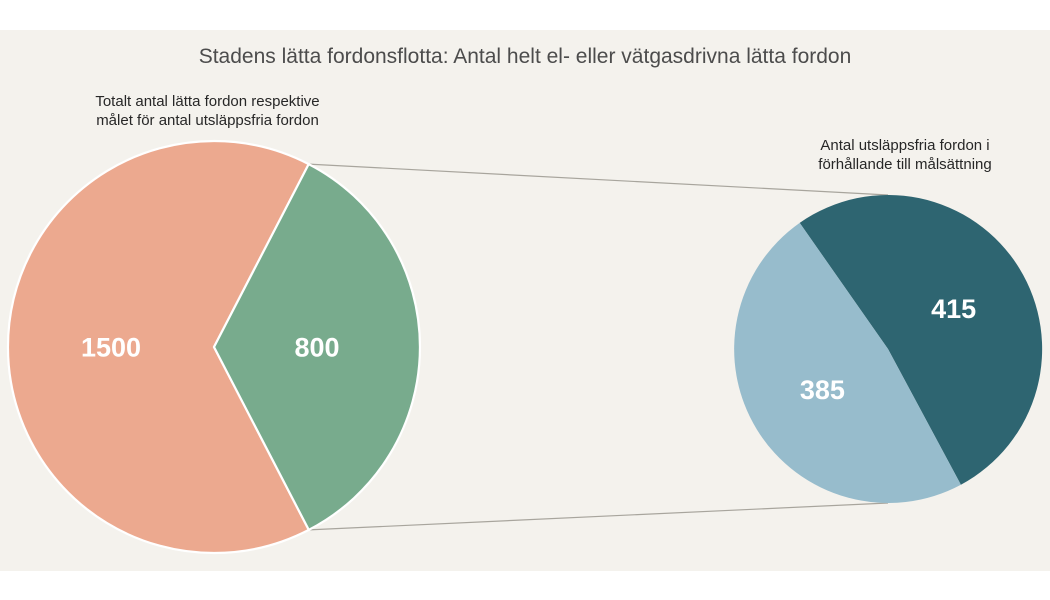 The height and width of the screenshot is (600, 1050). I want to click on connector-line-bottom, so click(598, 516).